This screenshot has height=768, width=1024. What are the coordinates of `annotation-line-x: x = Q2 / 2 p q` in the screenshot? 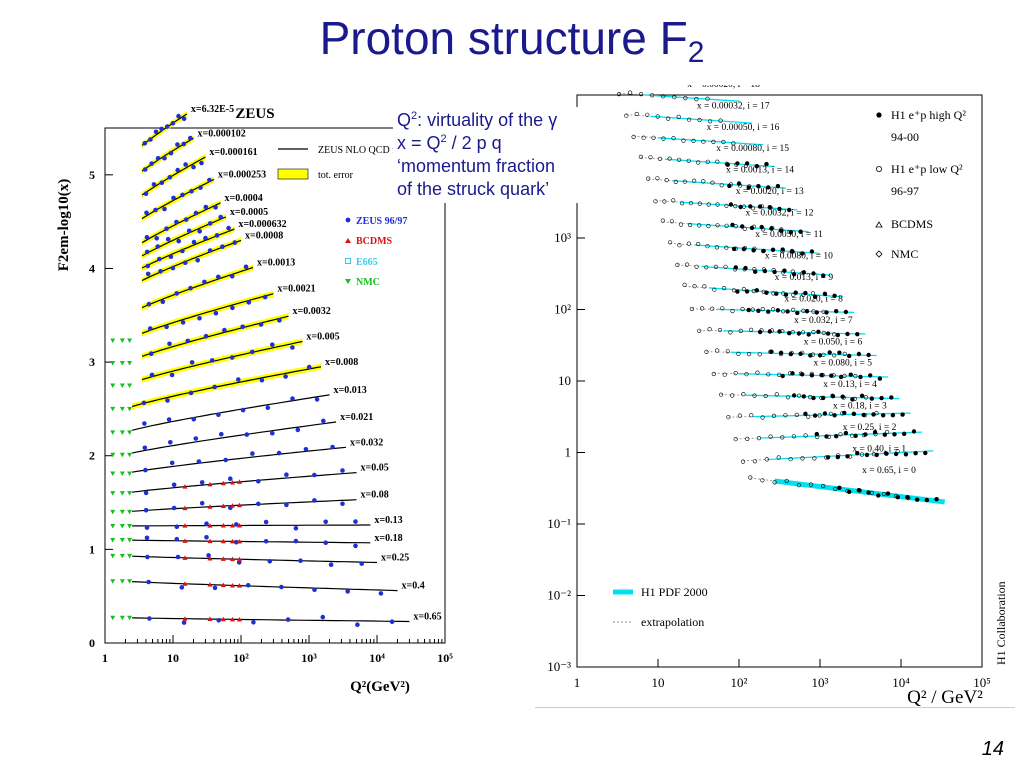 It's located at (504, 143).